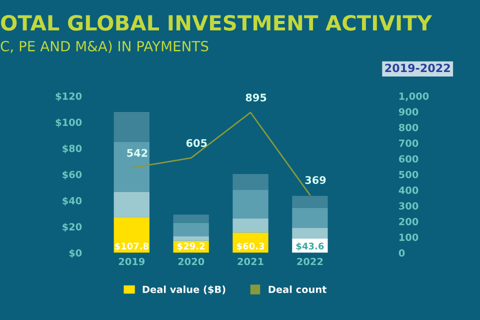 Image resolution: width=480 pixels, height=320 pixels. What do you see at coordinates (256, 98) in the screenshot?
I see `data-label: 895` at bounding box center [256, 98].